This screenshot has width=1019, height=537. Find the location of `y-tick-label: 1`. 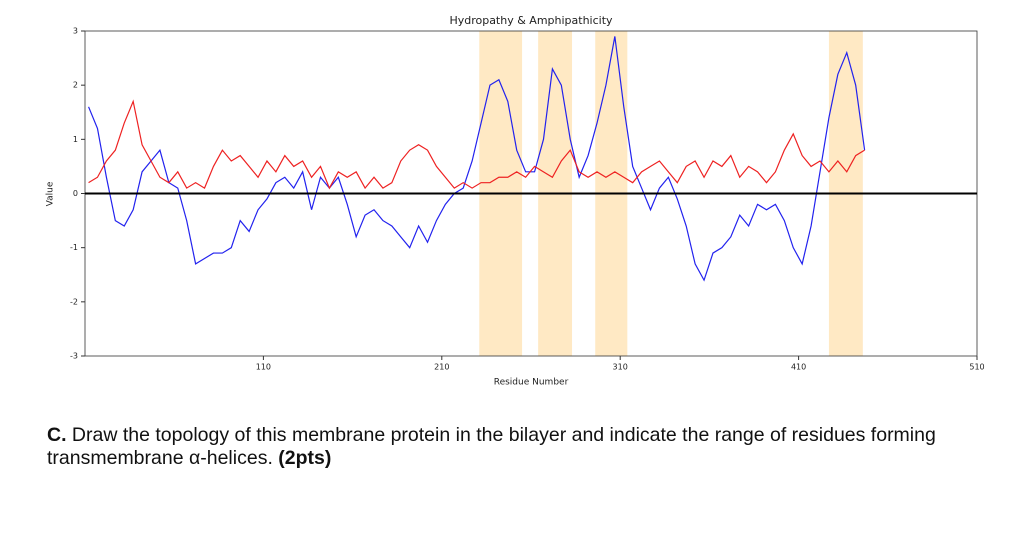

y-tick-label: 1 is located at coordinates (75, 139).